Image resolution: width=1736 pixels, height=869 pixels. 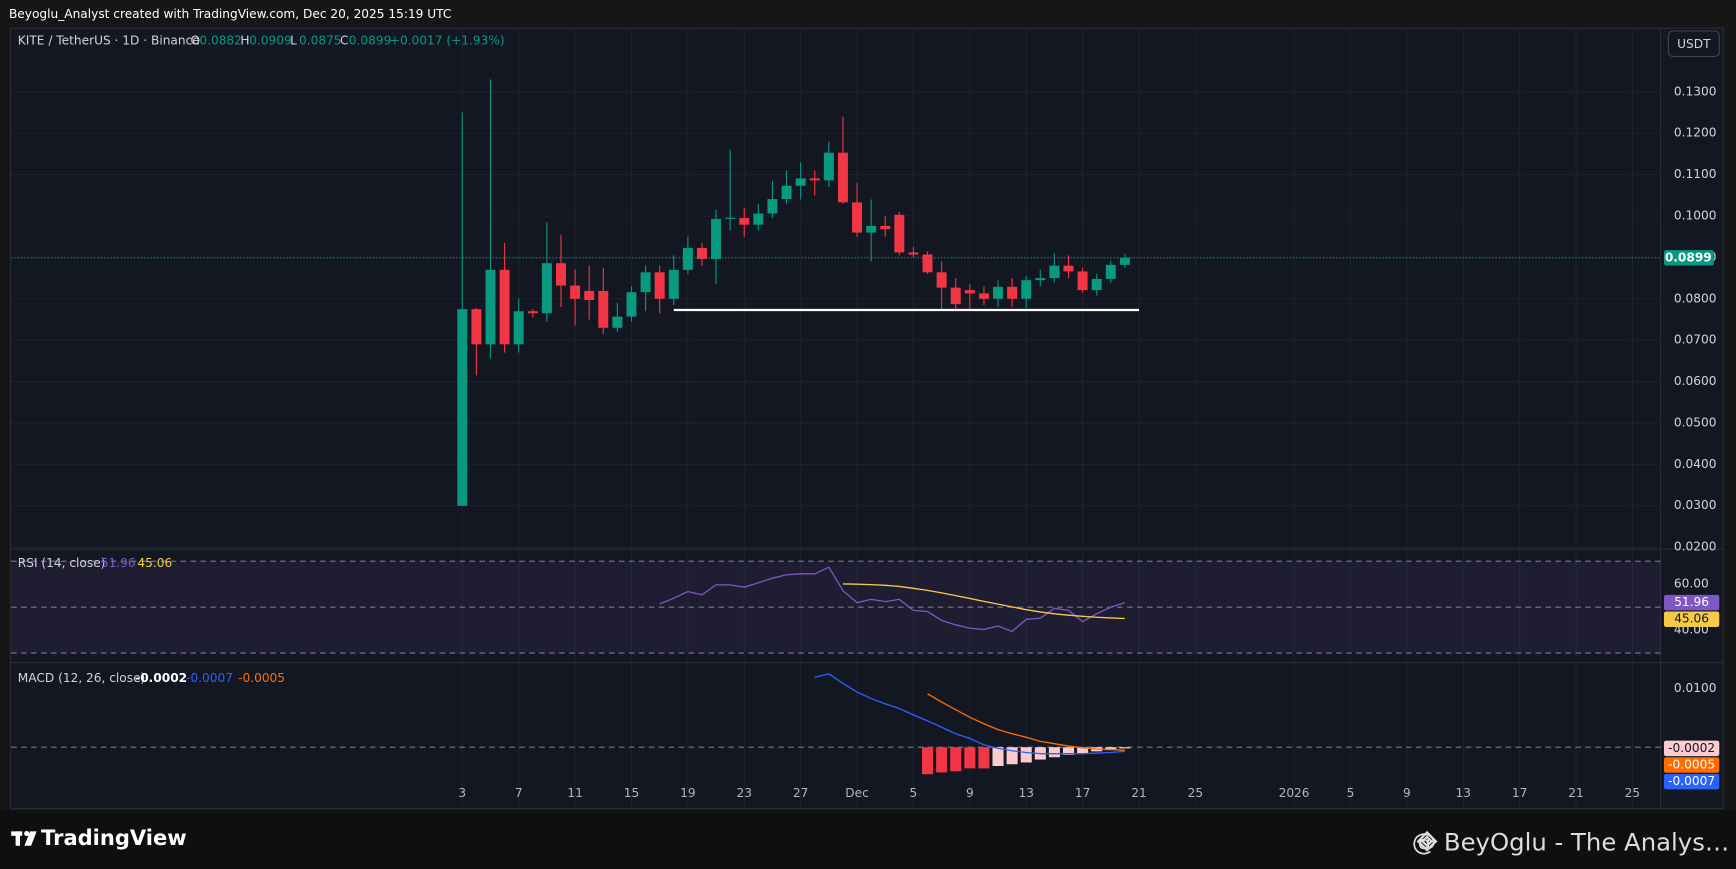 What do you see at coordinates (109, 40) in the screenshot?
I see `symbol-title: KITE / TetherUS · 1D · Binance` at bounding box center [109, 40].